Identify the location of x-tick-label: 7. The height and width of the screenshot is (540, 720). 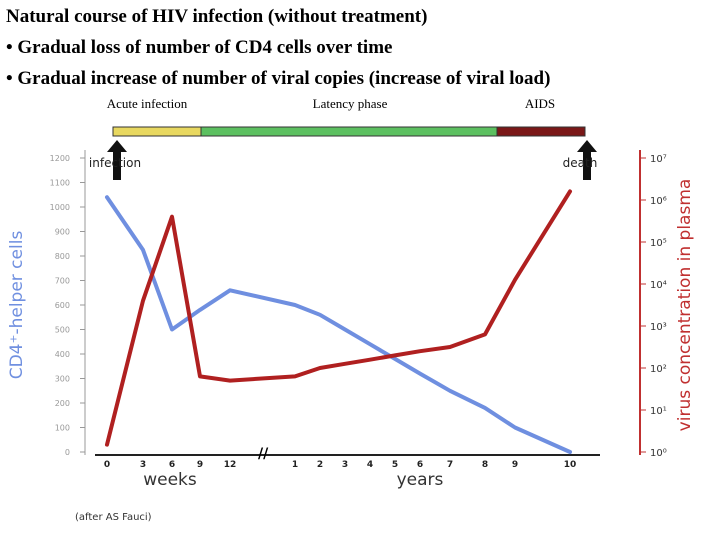
(450, 465).